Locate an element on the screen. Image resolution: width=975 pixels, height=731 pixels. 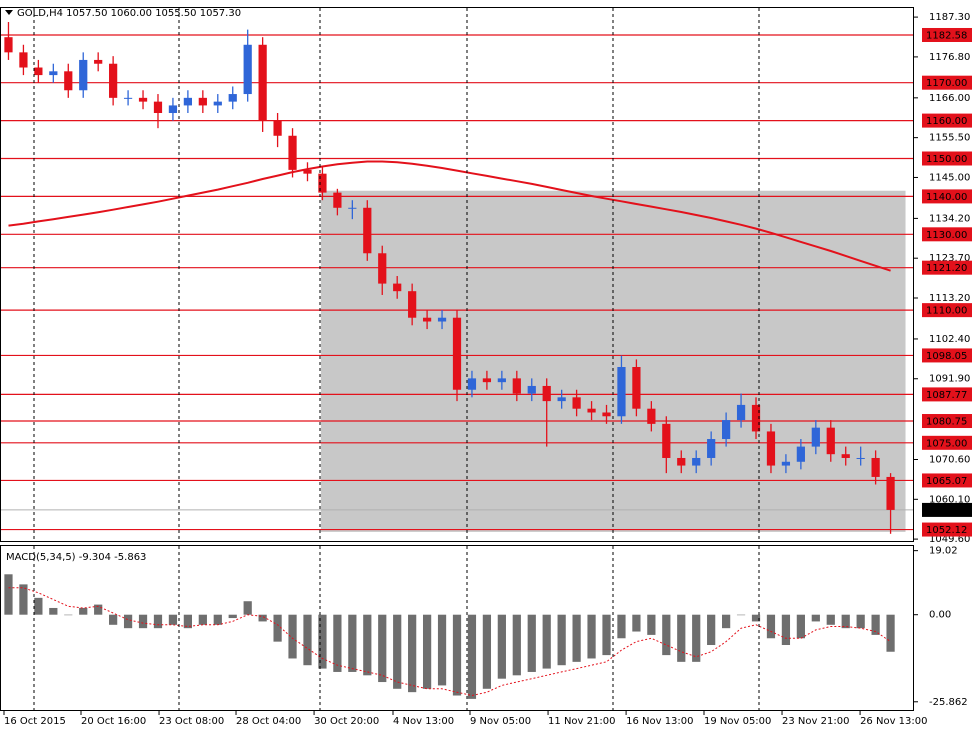
level-label: 1110.00 is located at coordinates (946, 311).